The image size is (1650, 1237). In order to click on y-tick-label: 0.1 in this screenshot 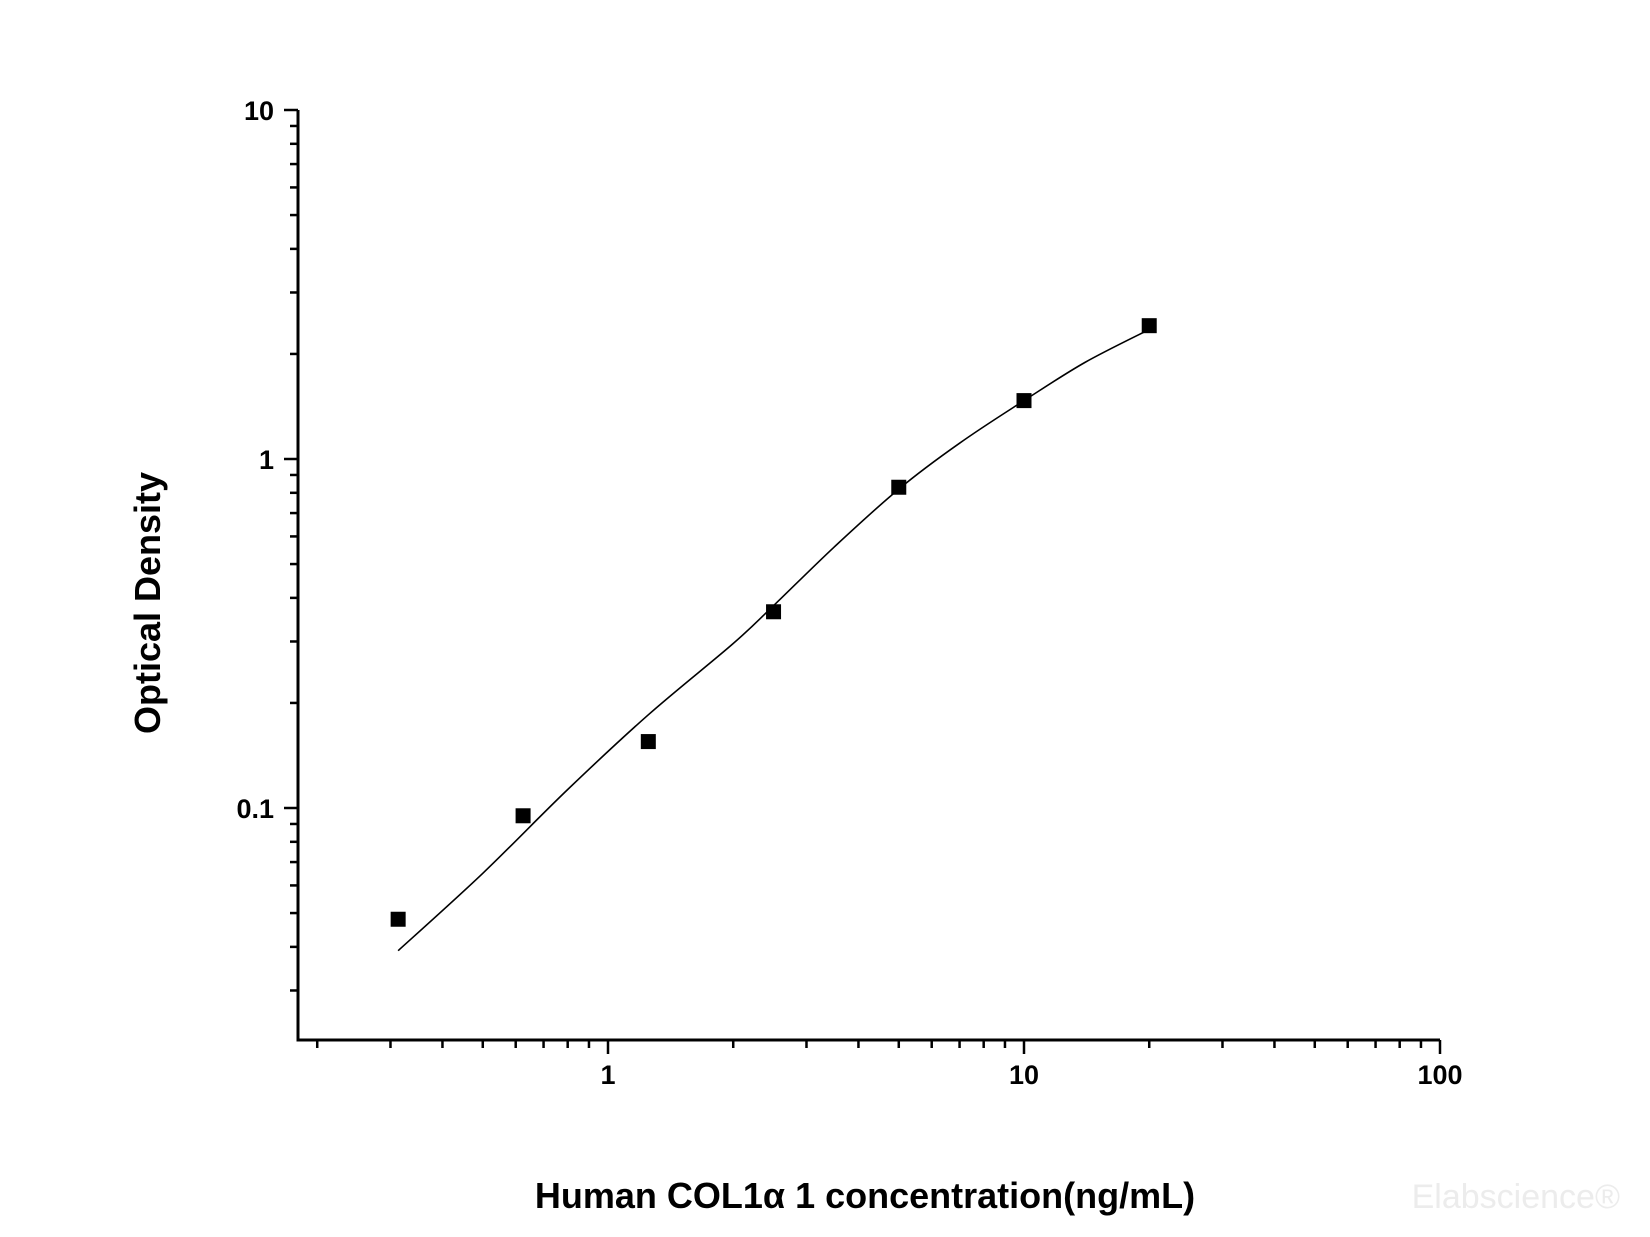, I will do `click(255, 809)`.